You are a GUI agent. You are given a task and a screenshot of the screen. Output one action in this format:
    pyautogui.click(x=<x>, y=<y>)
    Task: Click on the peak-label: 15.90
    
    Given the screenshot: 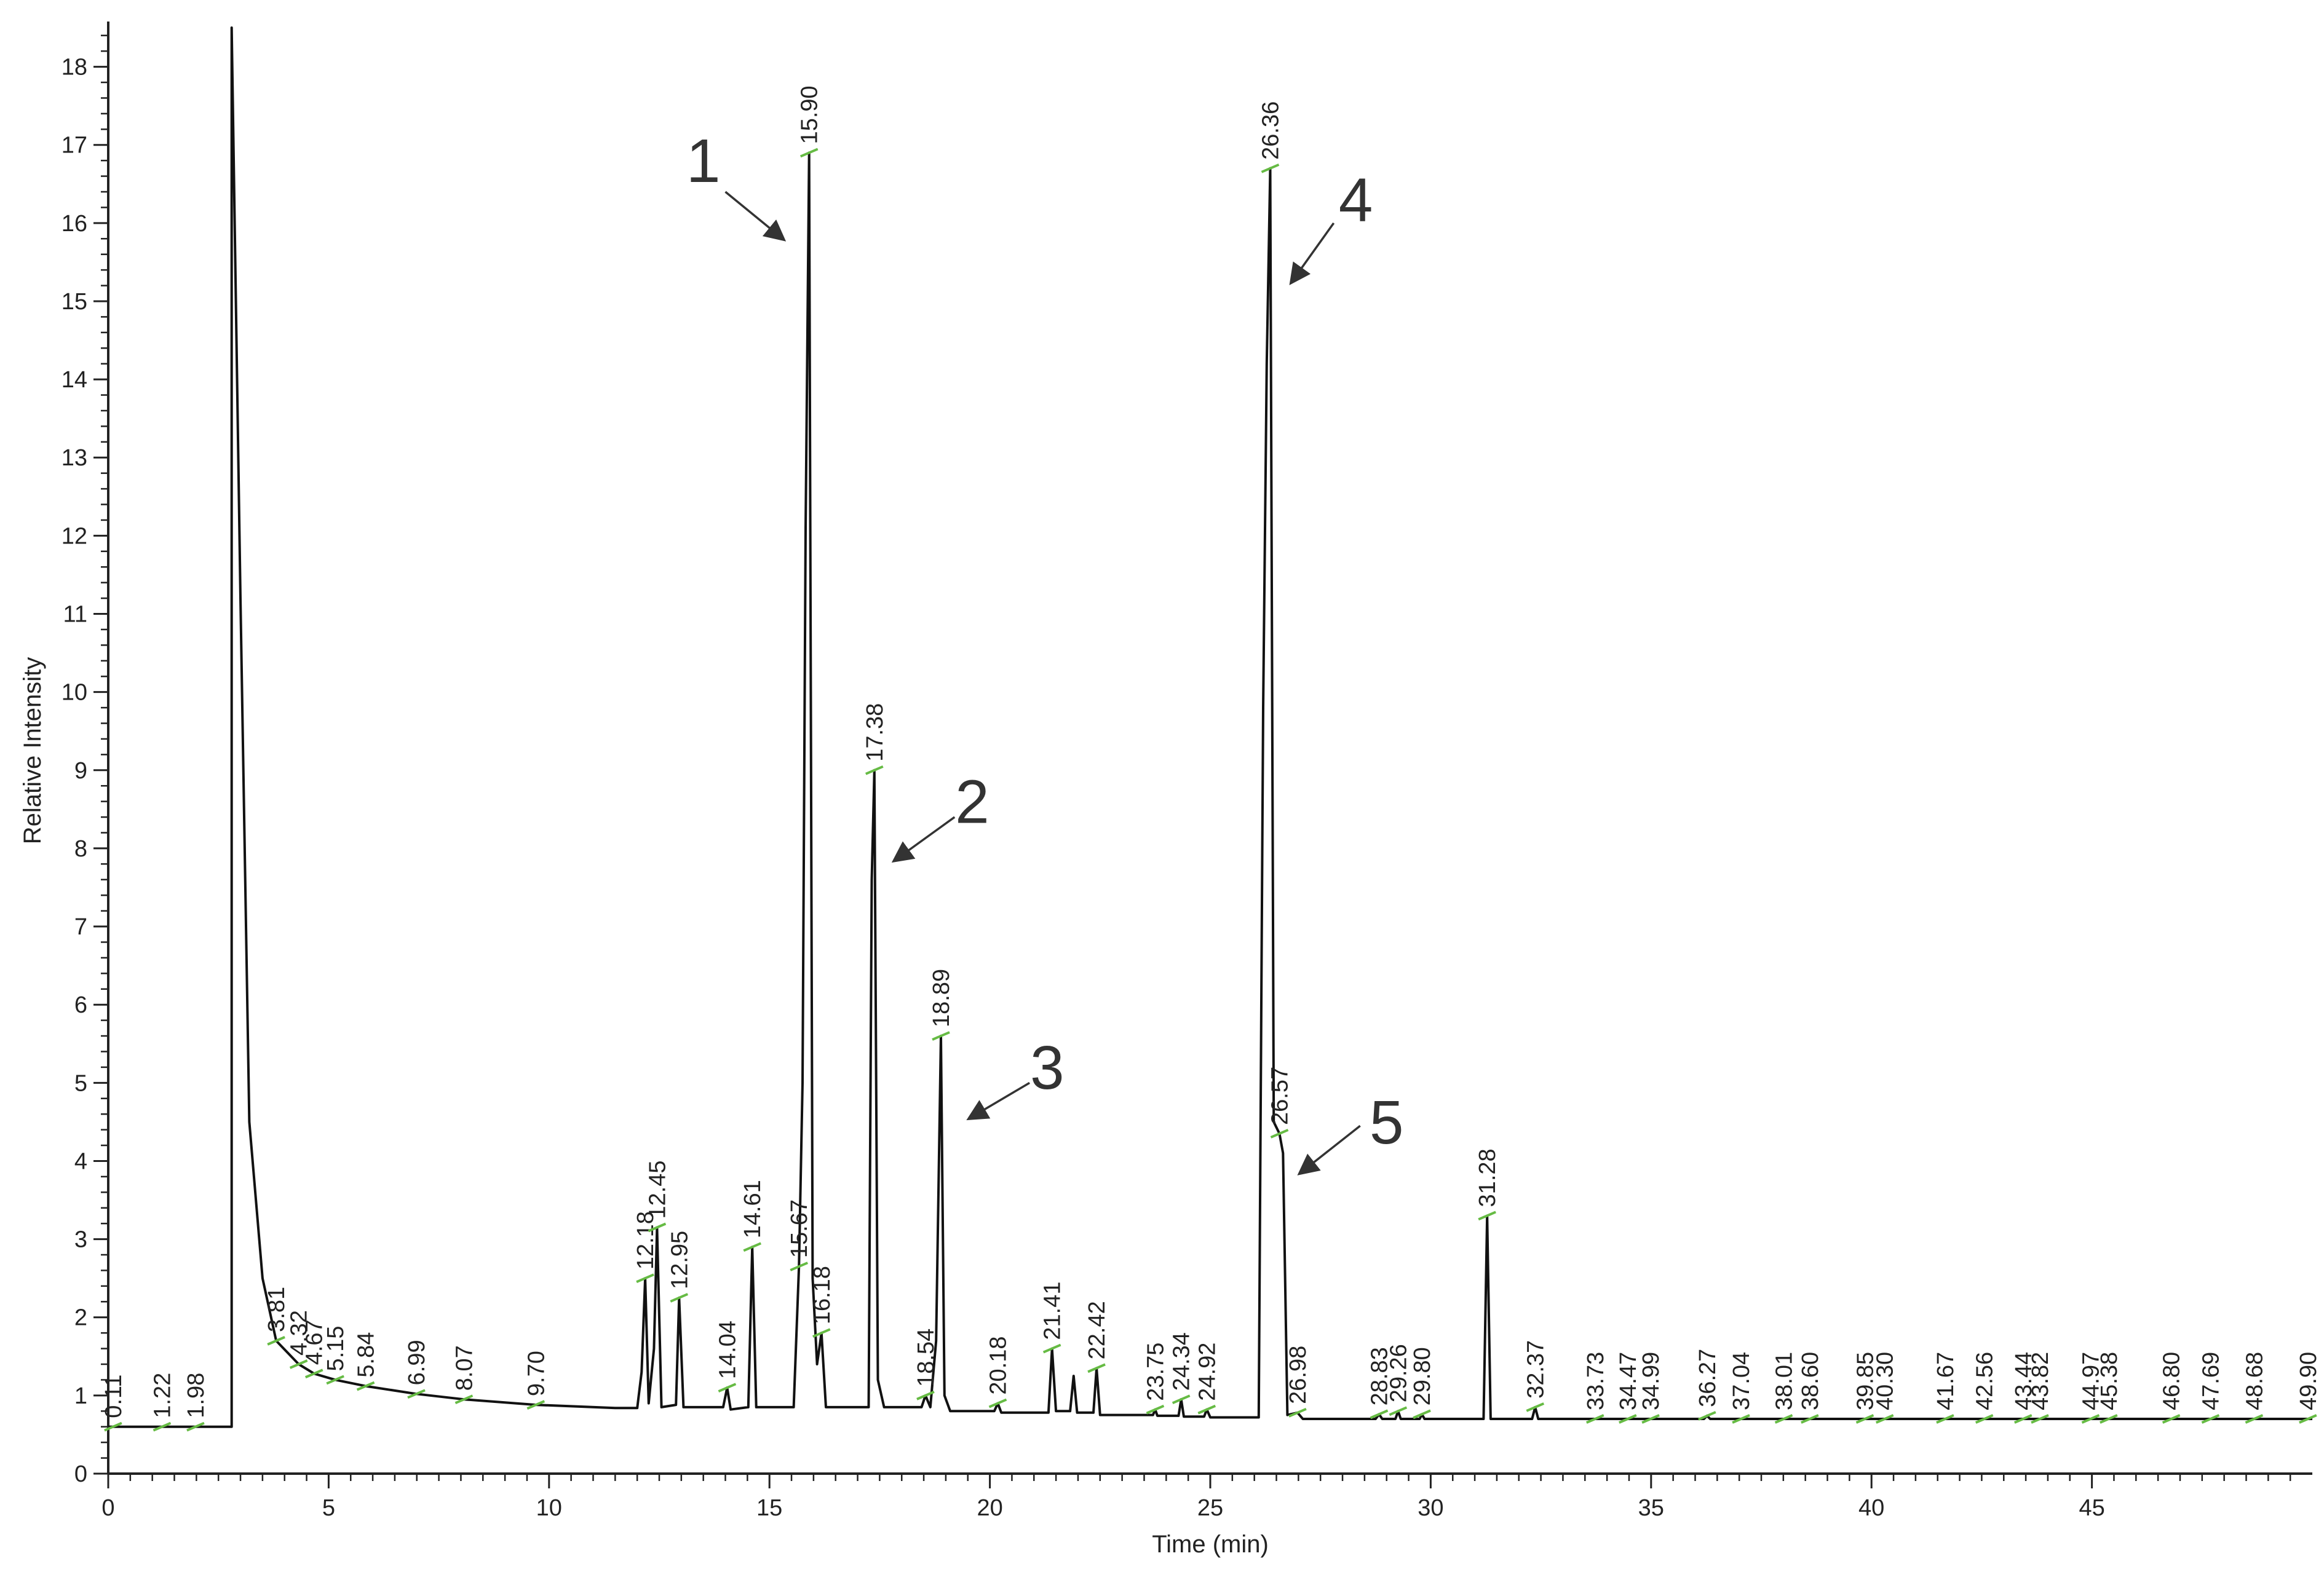 What is the action you would take?
    pyautogui.click(x=810, y=114)
    